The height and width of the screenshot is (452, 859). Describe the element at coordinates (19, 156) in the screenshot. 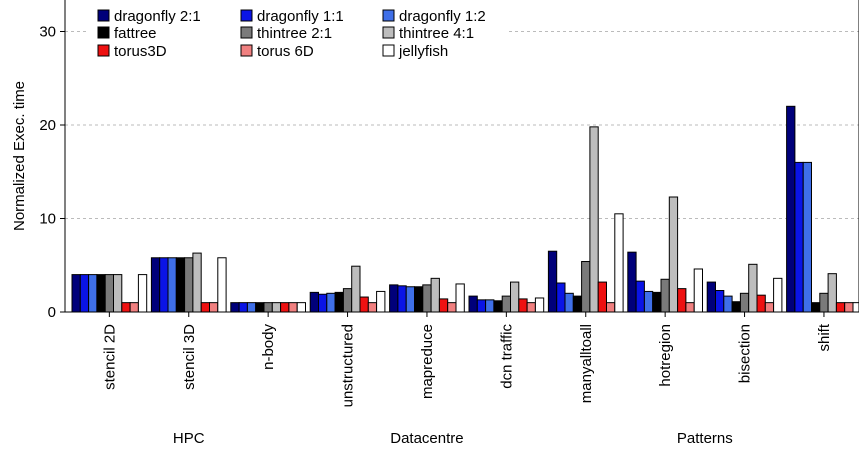

I see `y-axis-label: Normalized Exec. time` at that location.